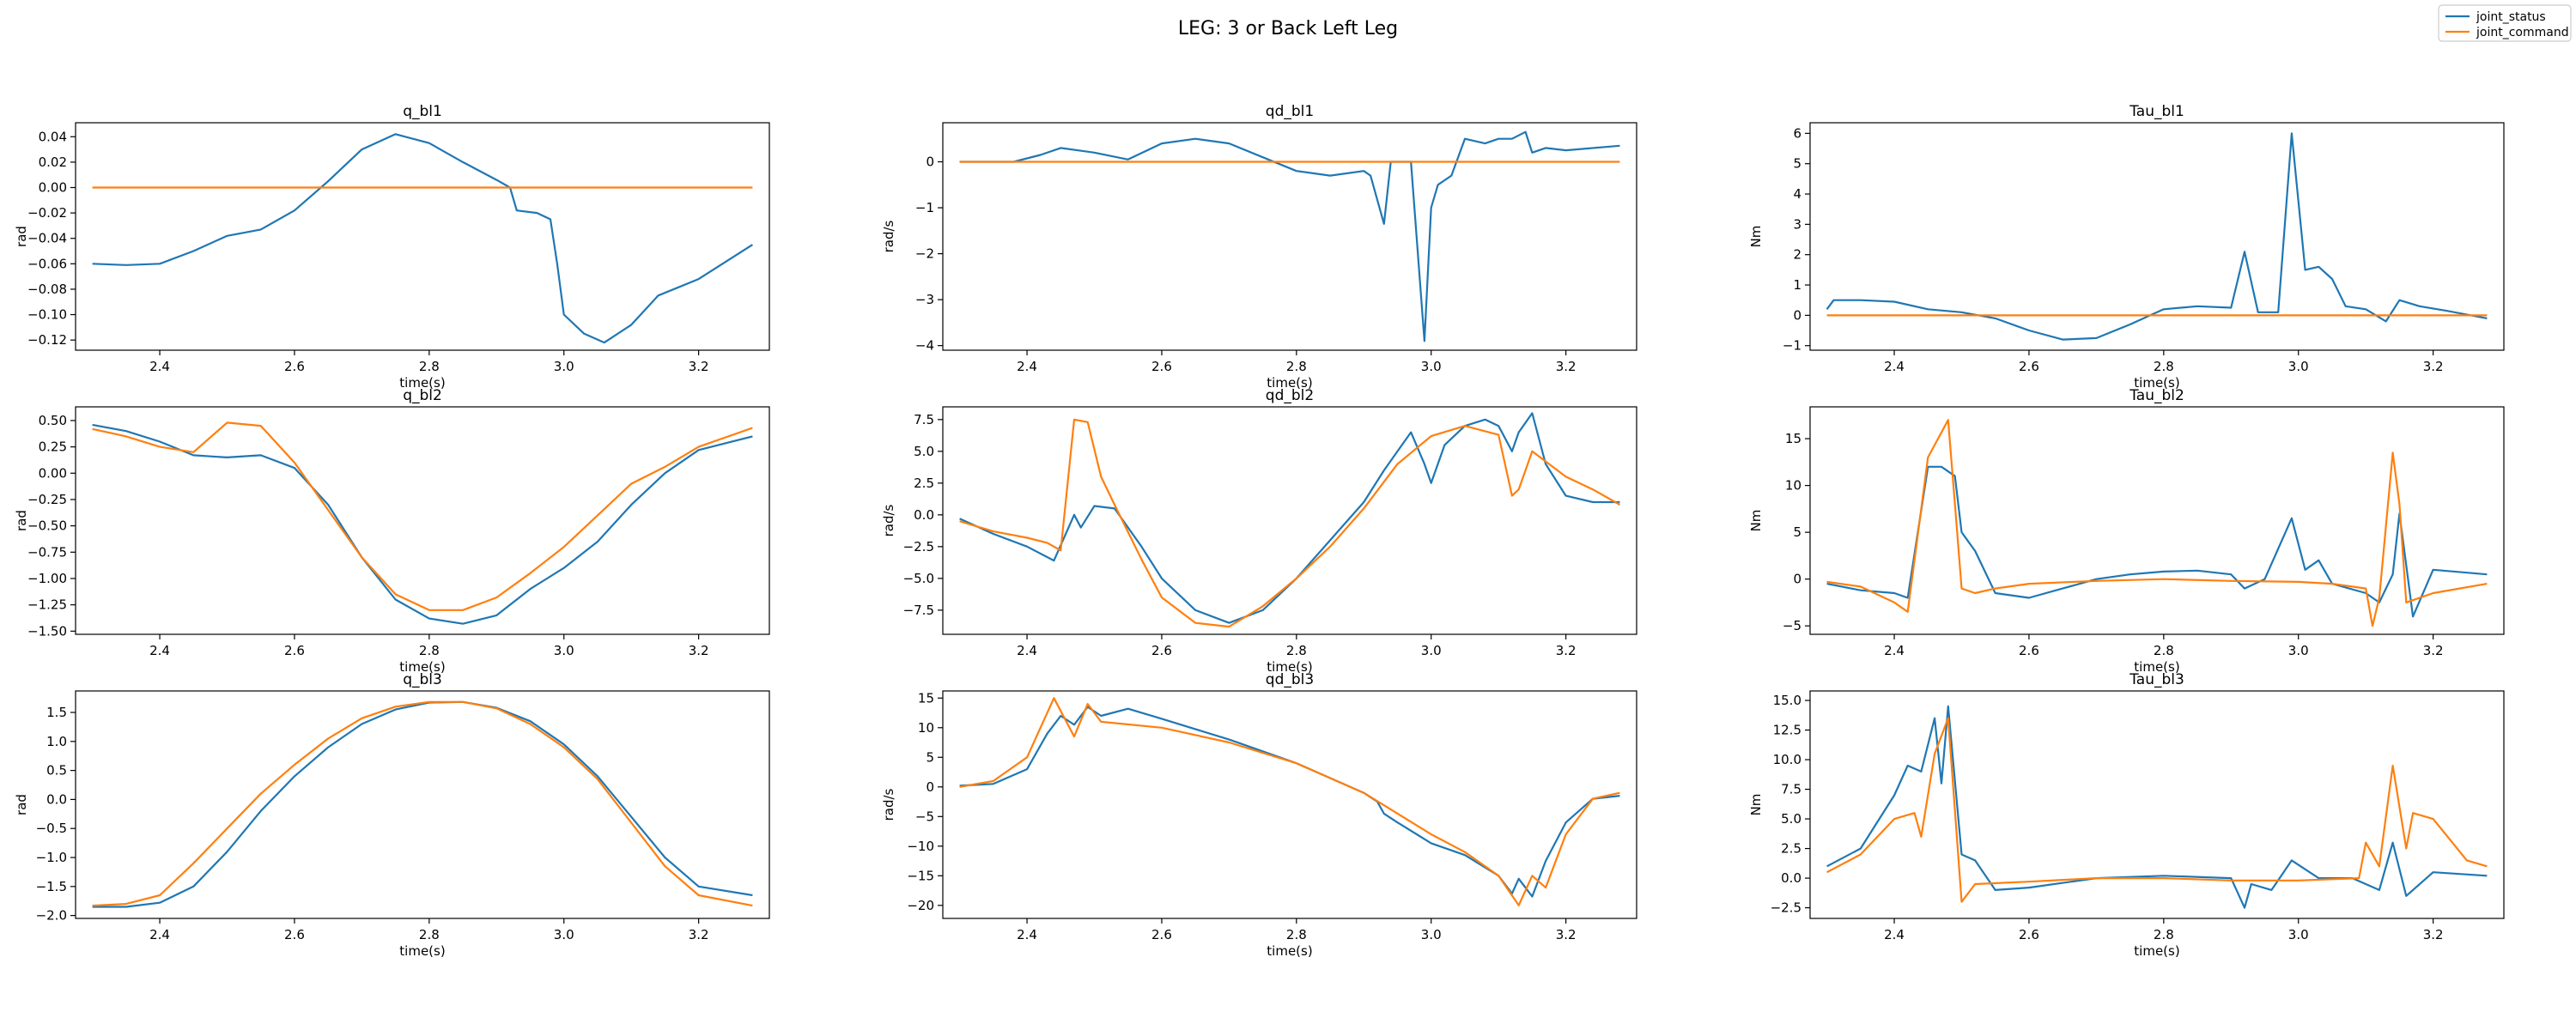 The width and height of the screenshot is (2576, 1030). What do you see at coordinates (1787, 700) in the screenshot?
I see `y-tick-label: 15.0` at bounding box center [1787, 700].